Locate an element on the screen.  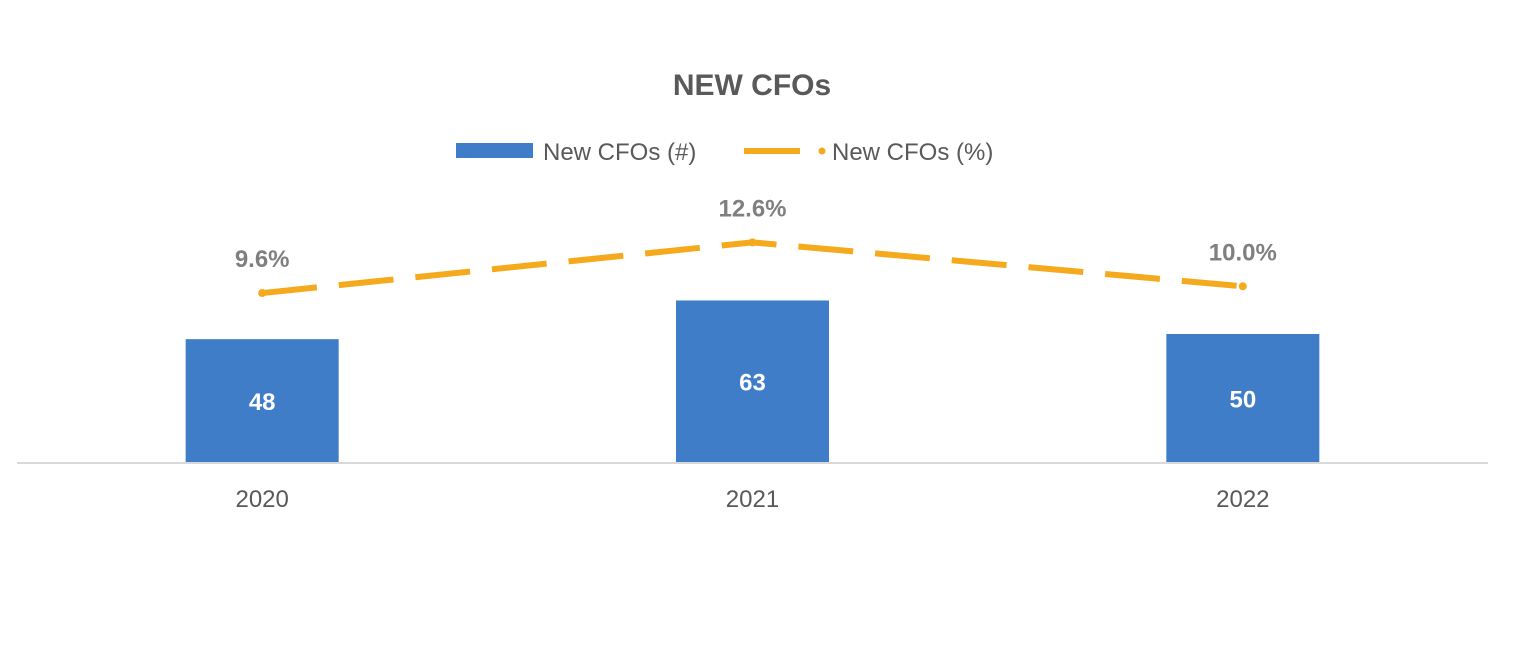
pct-marker-2022 is located at coordinates (1242, 286).